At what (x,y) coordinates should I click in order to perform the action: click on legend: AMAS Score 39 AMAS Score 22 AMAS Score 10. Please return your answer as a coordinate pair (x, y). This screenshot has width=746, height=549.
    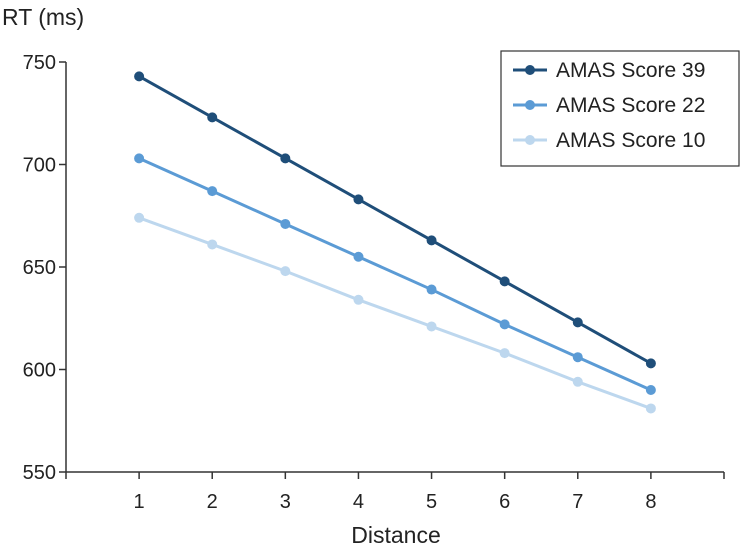
    Looking at the image, I should click on (620, 108).